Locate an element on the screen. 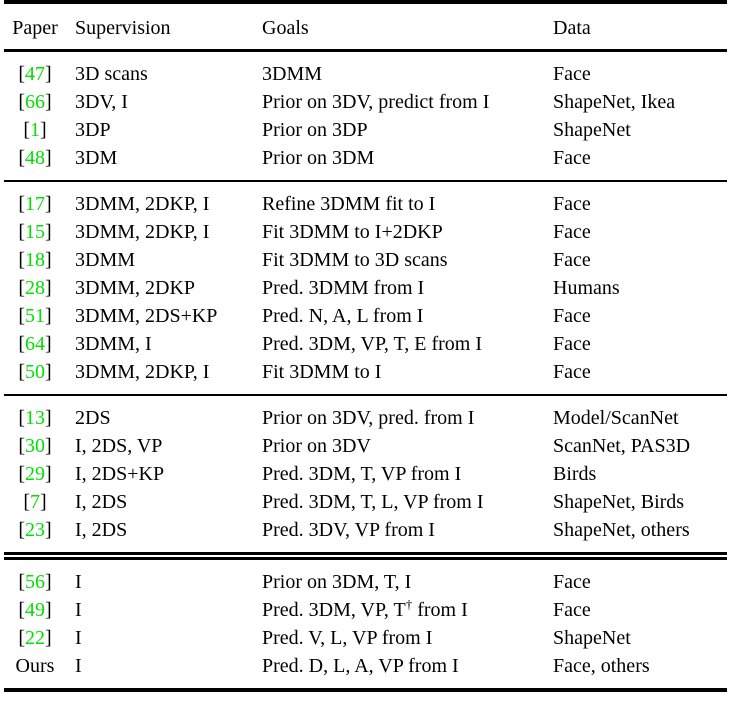 The width and height of the screenshot is (732, 711). table-row: [49] I Pred. 3DM, VP, T† from I Face is located at coordinates (365, 610).